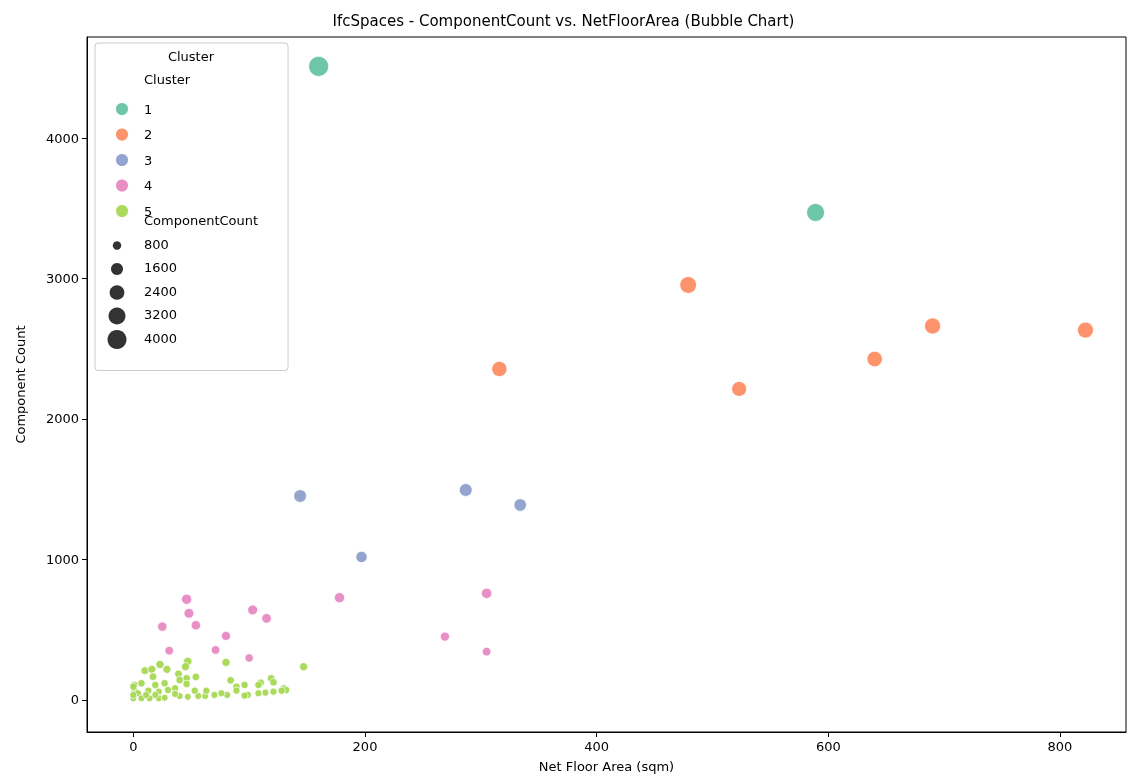 Image resolution: width=1127 pixels, height=783 pixels. I want to click on y-tick-label: 2000, so click(62, 419).